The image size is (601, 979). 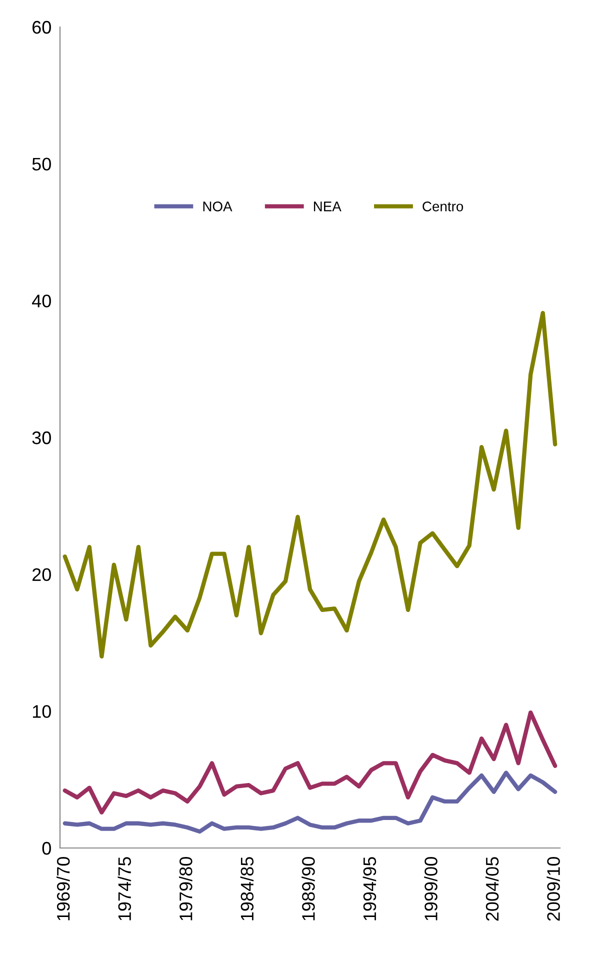 I want to click on x-tick-label: 1989/90, so click(x=308, y=888).